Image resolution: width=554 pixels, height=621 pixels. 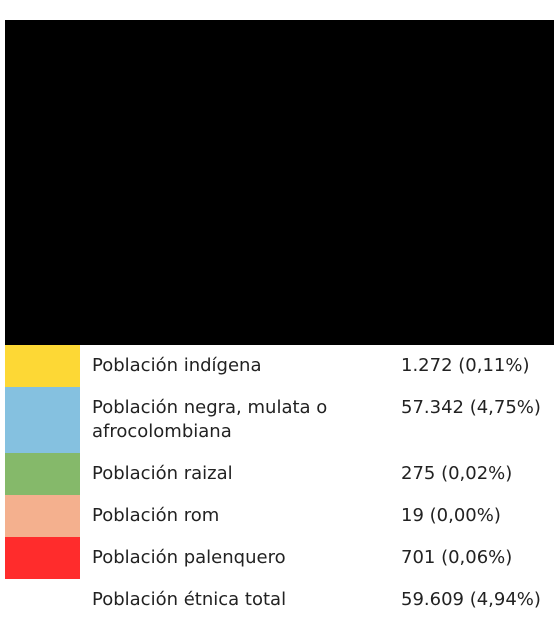 I want to click on row-label: Población rom, so click(x=156, y=515).